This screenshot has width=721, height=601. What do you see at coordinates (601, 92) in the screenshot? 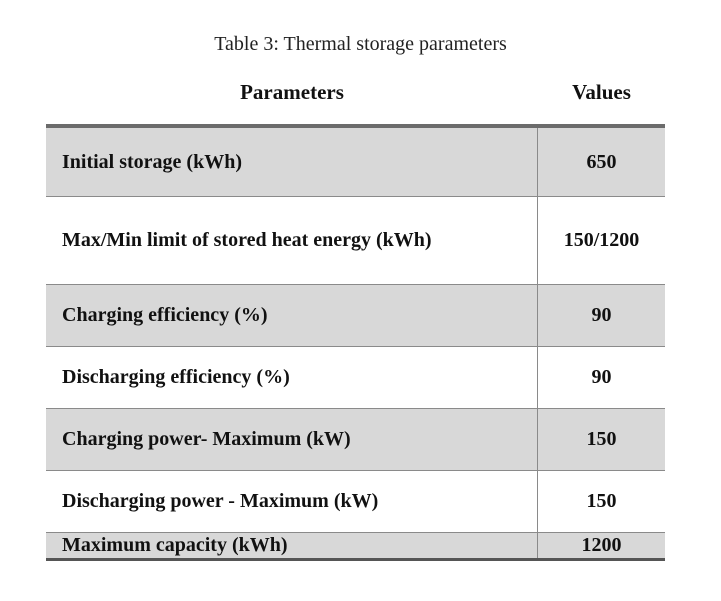
I see `column-header-values: Values` at bounding box center [601, 92].